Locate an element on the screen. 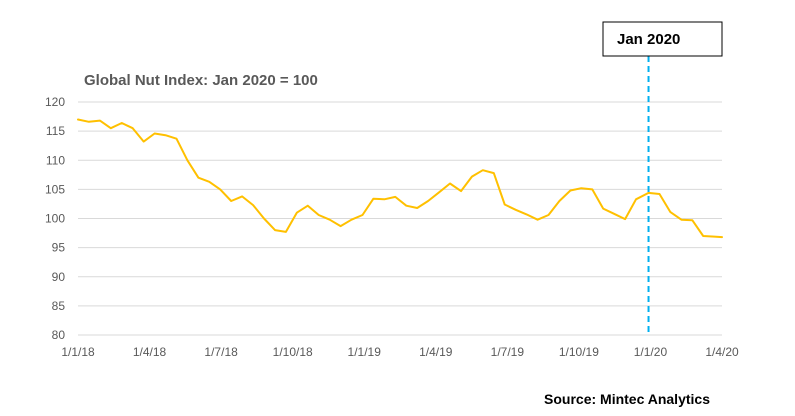 The height and width of the screenshot is (416, 795). x-tick-label: 1/4/18 is located at coordinates (150, 352).